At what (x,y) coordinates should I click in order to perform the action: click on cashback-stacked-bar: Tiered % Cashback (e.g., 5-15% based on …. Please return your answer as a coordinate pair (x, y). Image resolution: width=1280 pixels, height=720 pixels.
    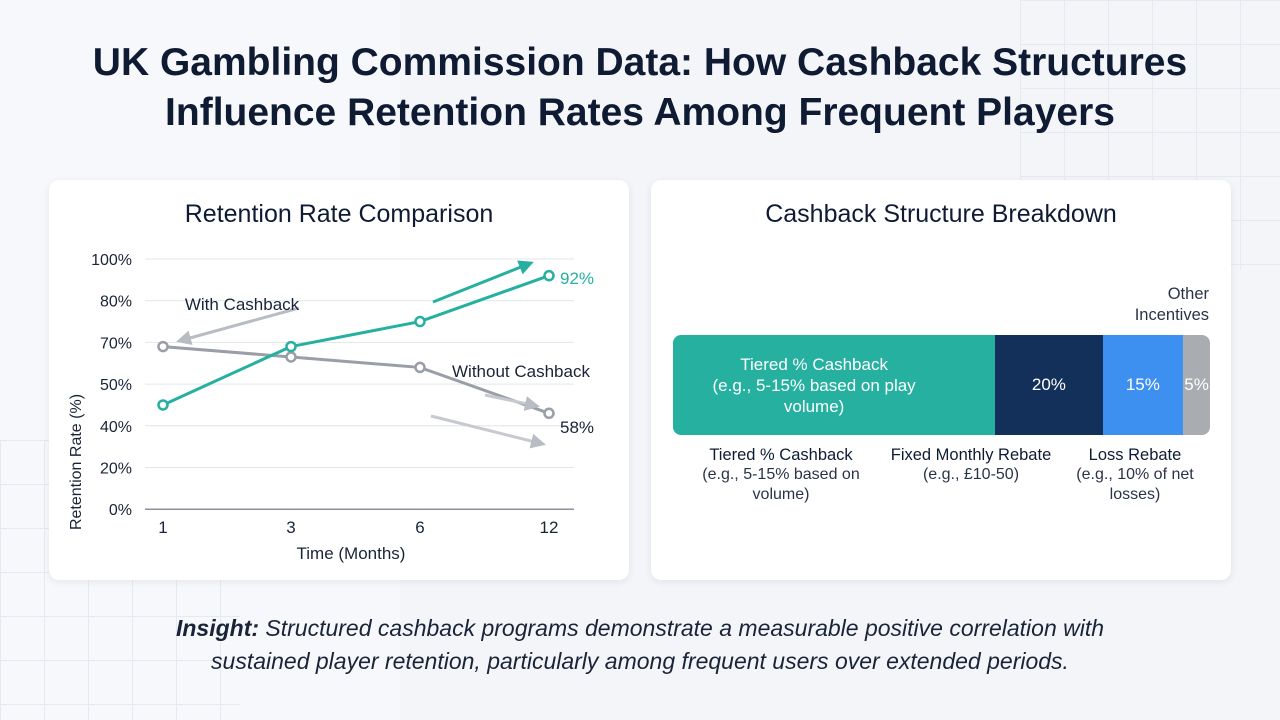
    Looking at the image, I should click on (941, 385).